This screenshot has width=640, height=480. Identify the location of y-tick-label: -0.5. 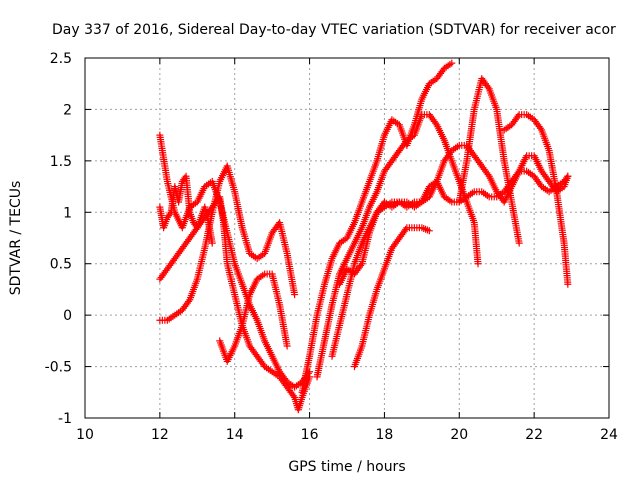
(58, 368).